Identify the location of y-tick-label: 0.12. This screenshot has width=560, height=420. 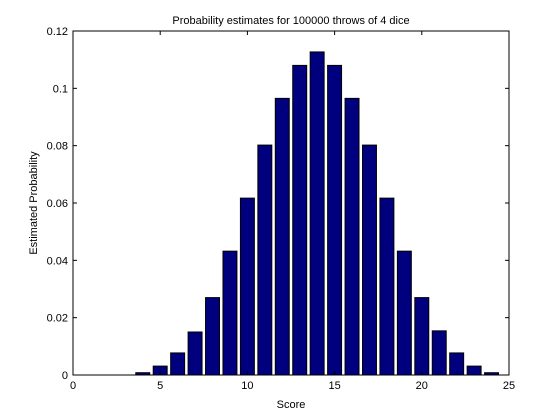
(57, 32).